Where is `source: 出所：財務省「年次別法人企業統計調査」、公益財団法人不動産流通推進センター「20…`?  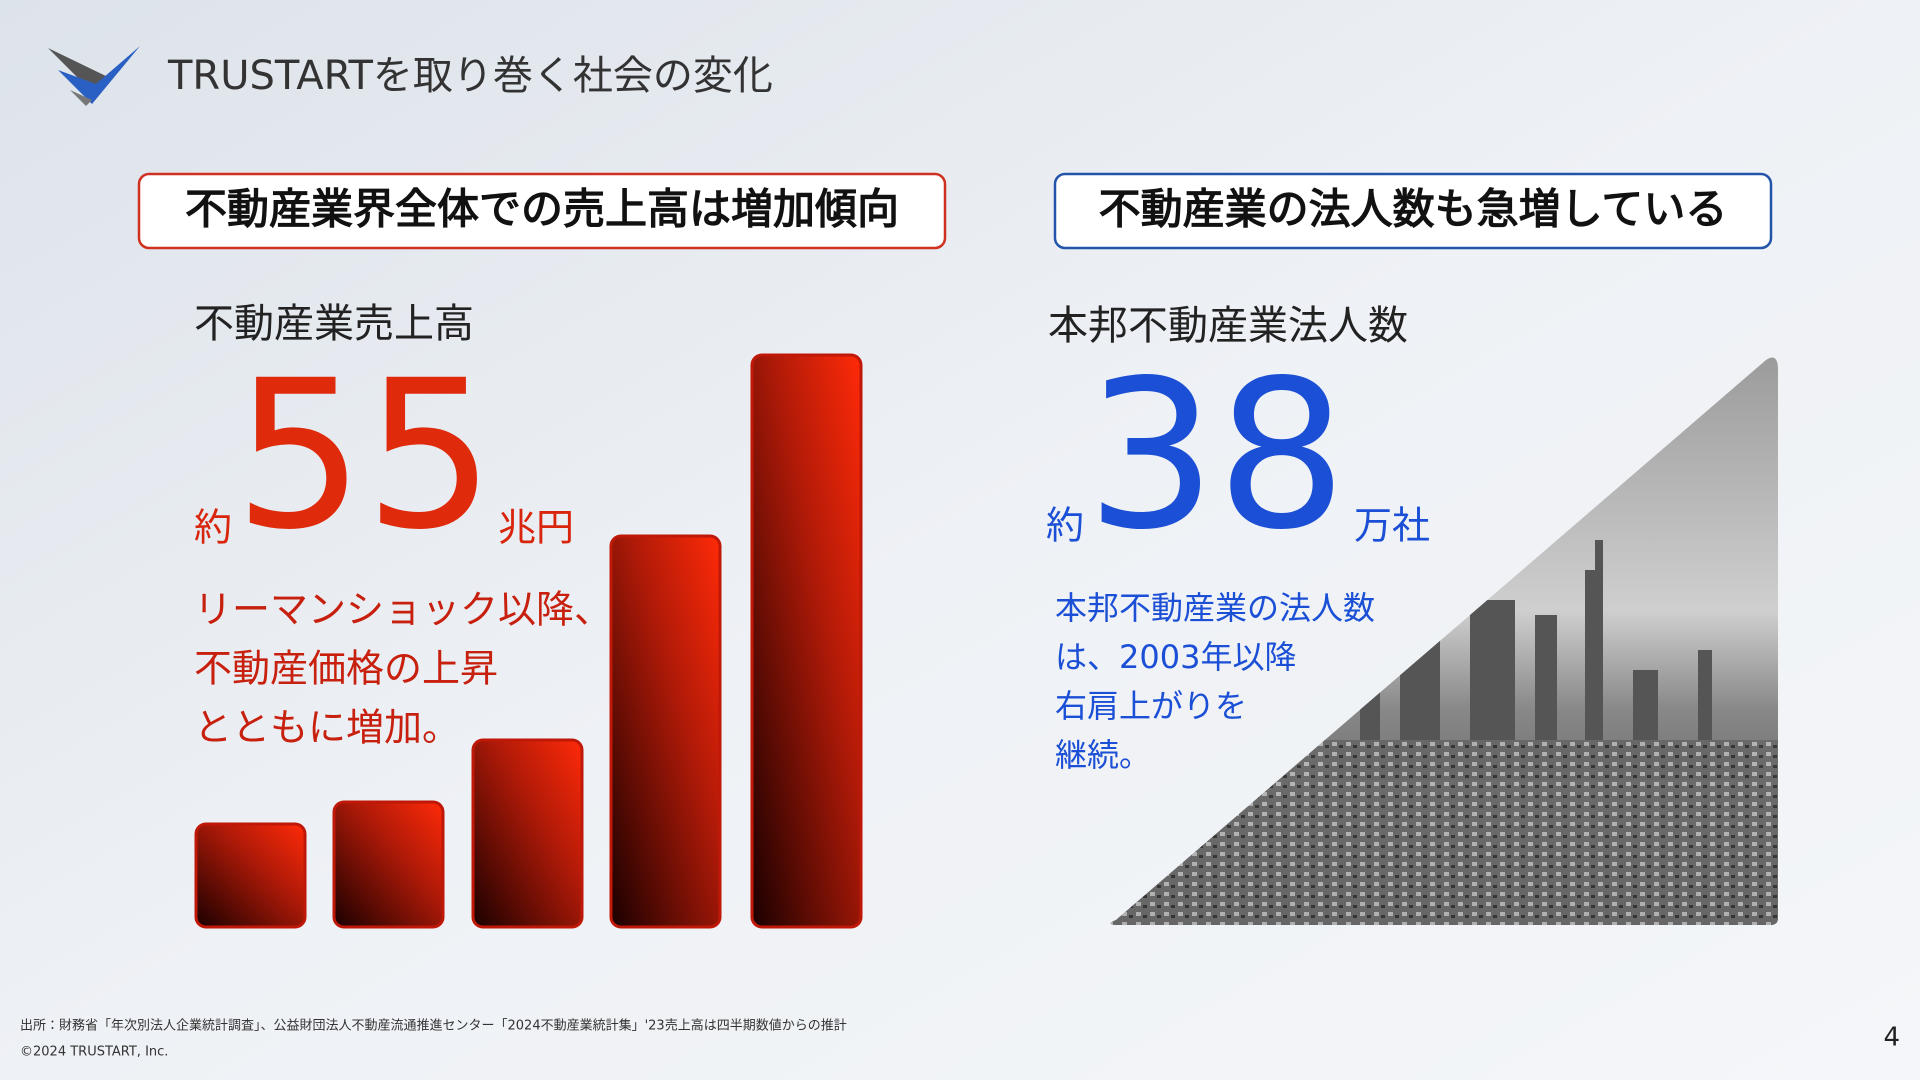
source: 出所：財務省「年次別法人企業統計調査」、公益財団法人不動産流通推進センター「20… is located at coordinates (433, 1026).